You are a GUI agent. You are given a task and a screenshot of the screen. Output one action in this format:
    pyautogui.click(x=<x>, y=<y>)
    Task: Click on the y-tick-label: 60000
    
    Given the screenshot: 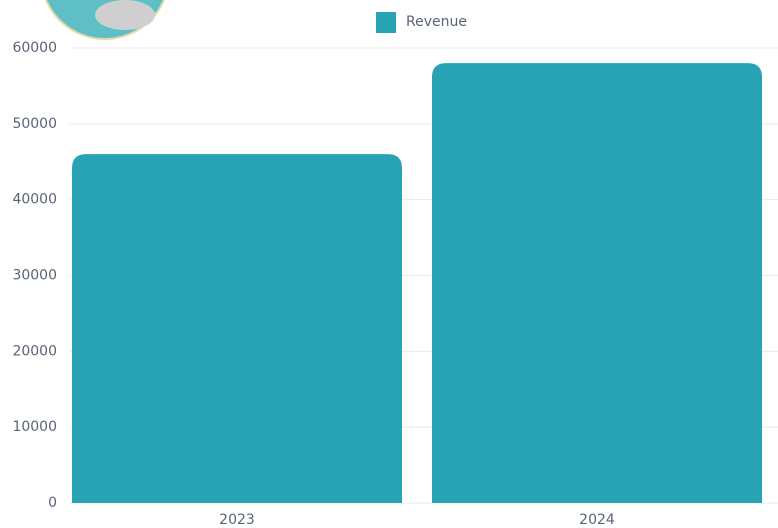 What is the action you would take?
    pyautogui.click(x=34, y=48)
    